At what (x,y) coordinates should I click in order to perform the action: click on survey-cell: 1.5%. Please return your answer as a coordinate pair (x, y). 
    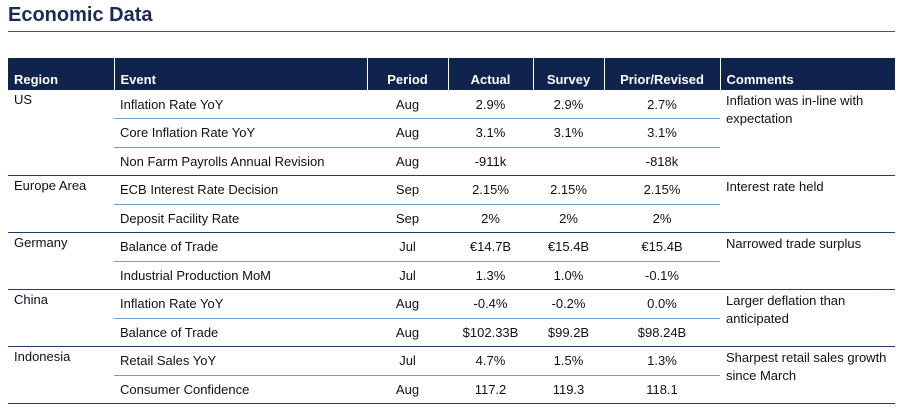
    Looking at the image, I should click on (568, 361).